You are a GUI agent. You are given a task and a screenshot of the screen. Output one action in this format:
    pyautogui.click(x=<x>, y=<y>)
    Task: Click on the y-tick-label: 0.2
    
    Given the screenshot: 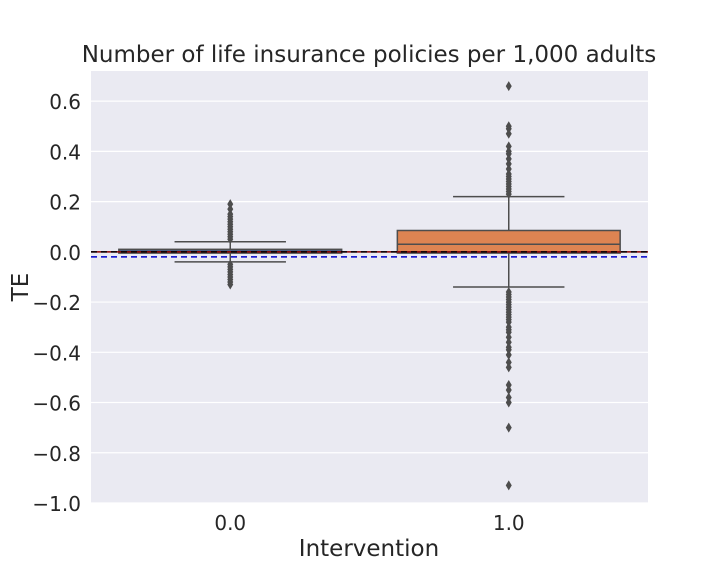 What is the action you would take?
    pyautogui.click(x=65, y=203)
    